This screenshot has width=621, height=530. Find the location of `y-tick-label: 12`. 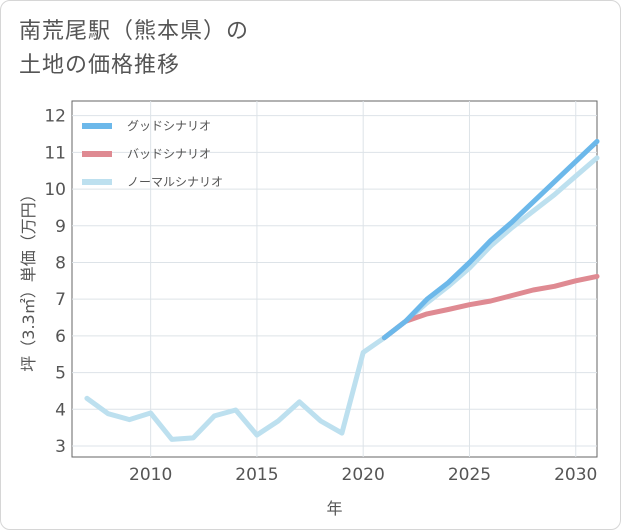

y-tick-label: 12 is located at coordinates (55, 117).